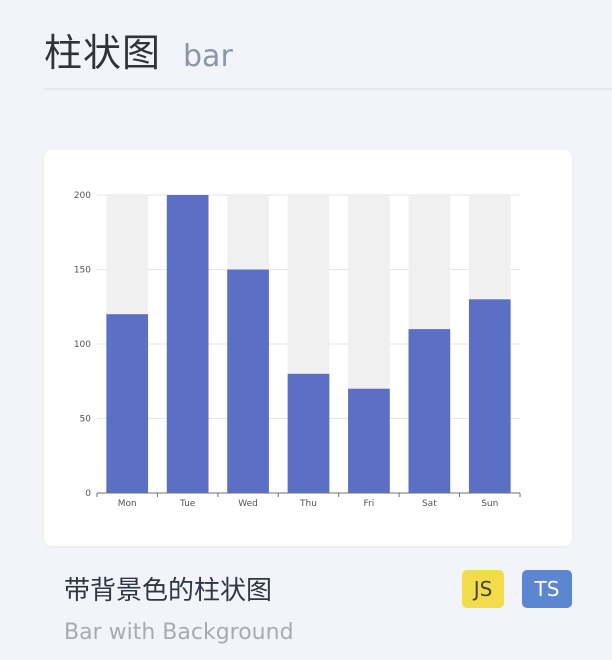 The height and width of the screenshot is (660, 612). I want to click on ts-badge-button: TS, so click(547, 589).